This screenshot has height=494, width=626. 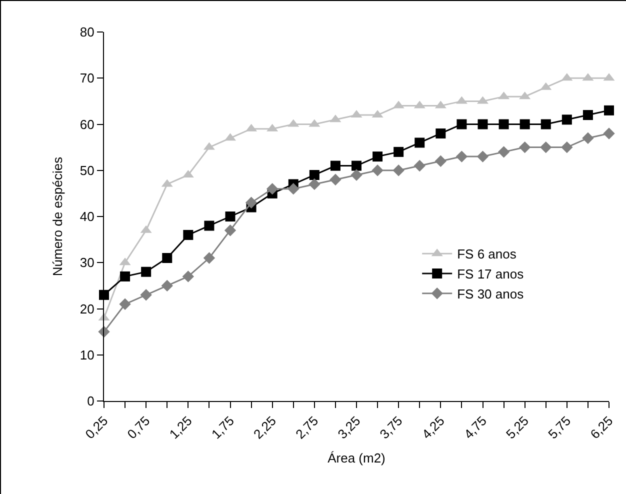 What do you see at coordinates (87, 354) in the screenshot?
I see `y-tick-label: 10` at bounding box center [87, 354].